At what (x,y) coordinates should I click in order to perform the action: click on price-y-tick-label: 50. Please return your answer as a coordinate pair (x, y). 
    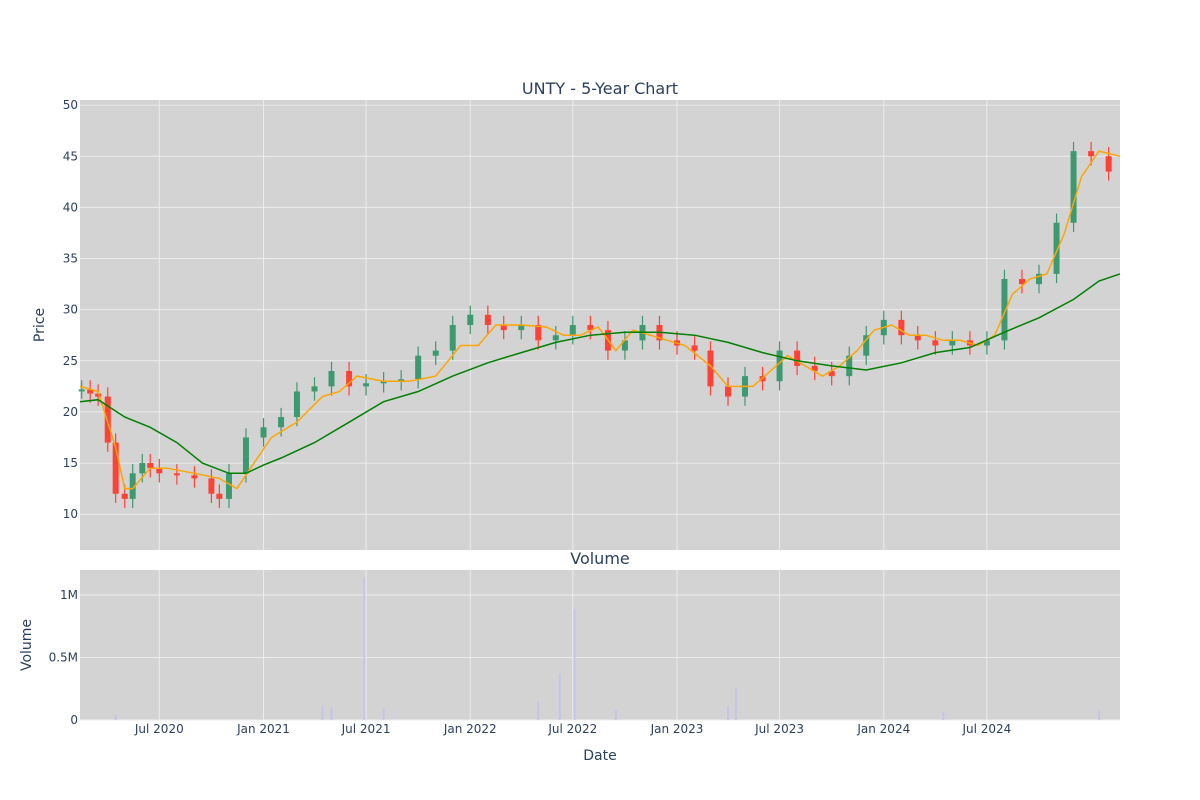
    Looking at the image, I should click on (70, 105).